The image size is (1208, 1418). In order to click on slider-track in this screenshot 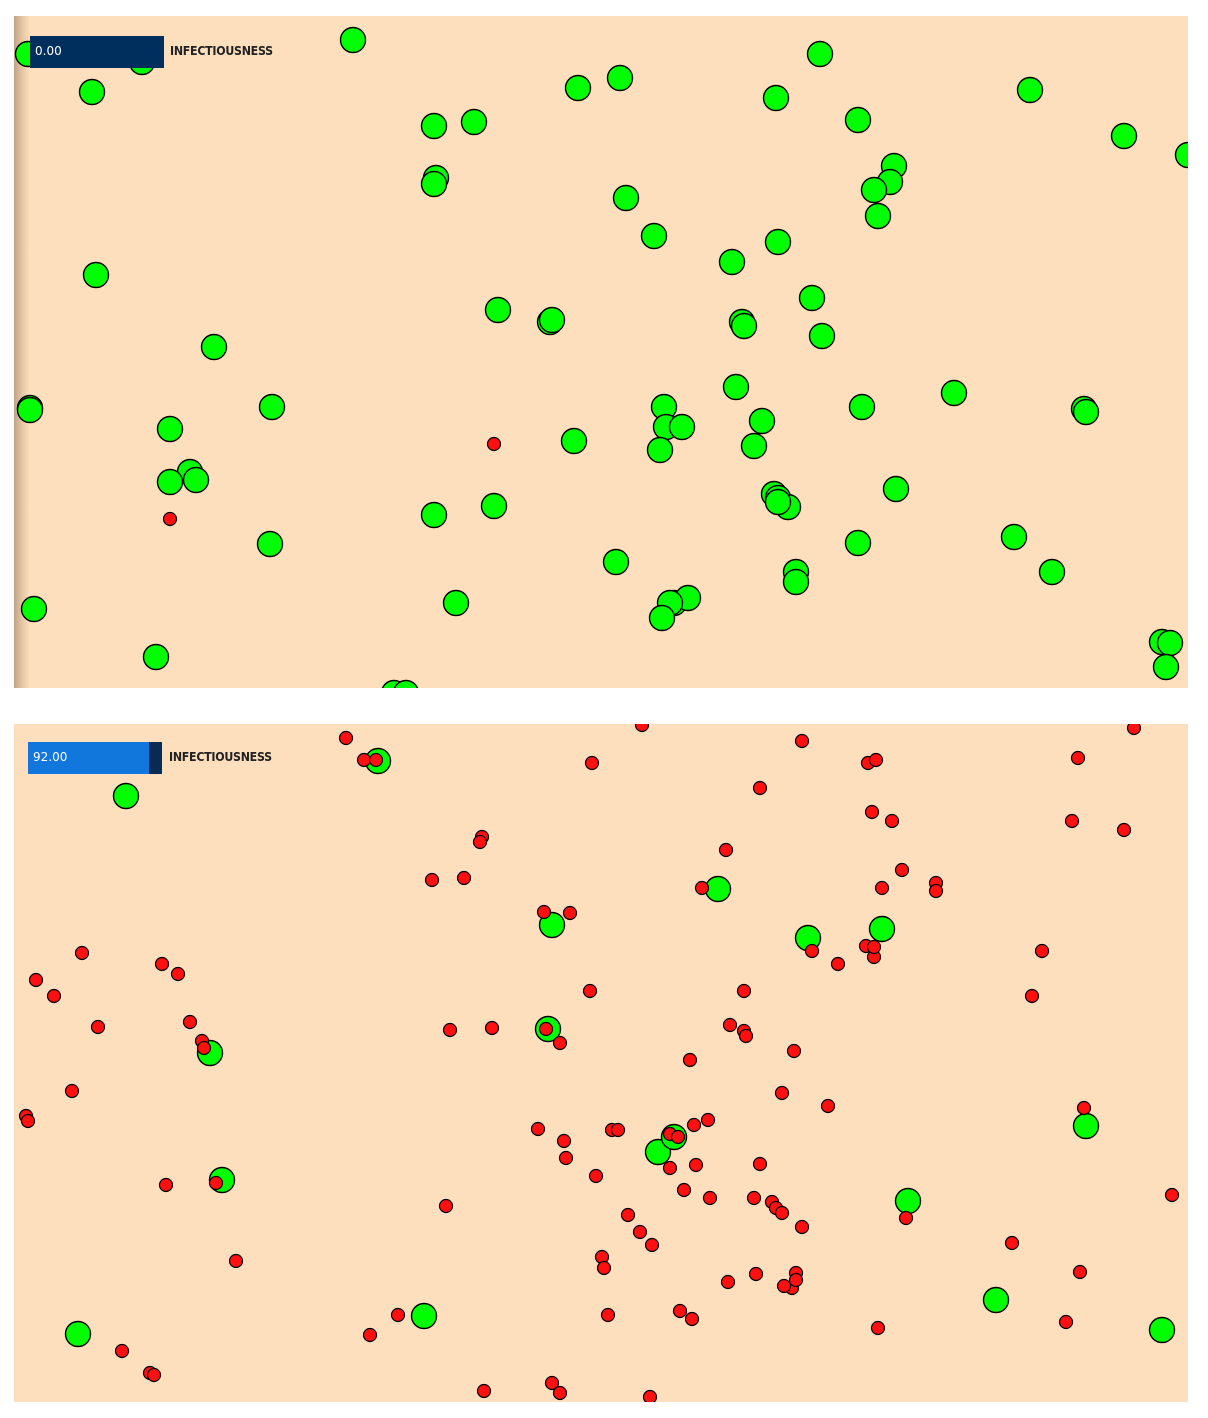, I will do `click(97, 52)`.